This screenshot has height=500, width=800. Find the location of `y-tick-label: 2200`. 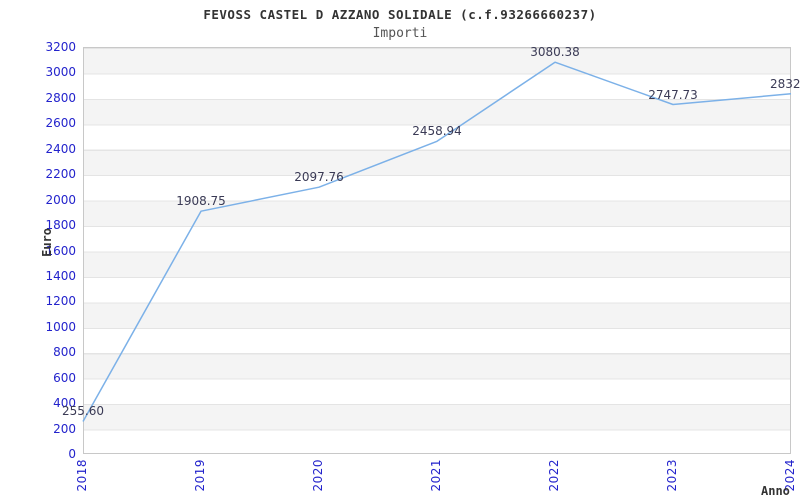

y-tick-label: 2200 is located at coordinates (60, 174).